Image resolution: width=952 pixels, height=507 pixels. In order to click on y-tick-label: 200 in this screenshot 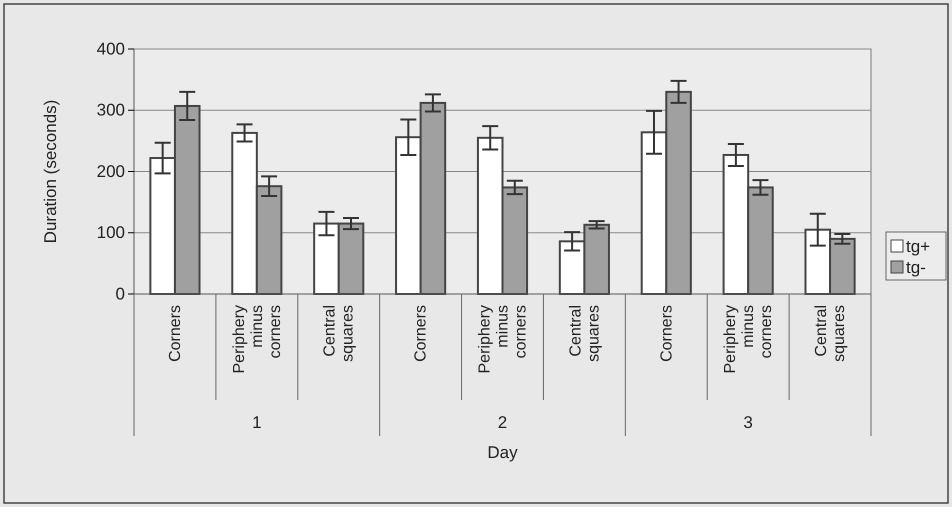, I will do `click(110, 171)`.